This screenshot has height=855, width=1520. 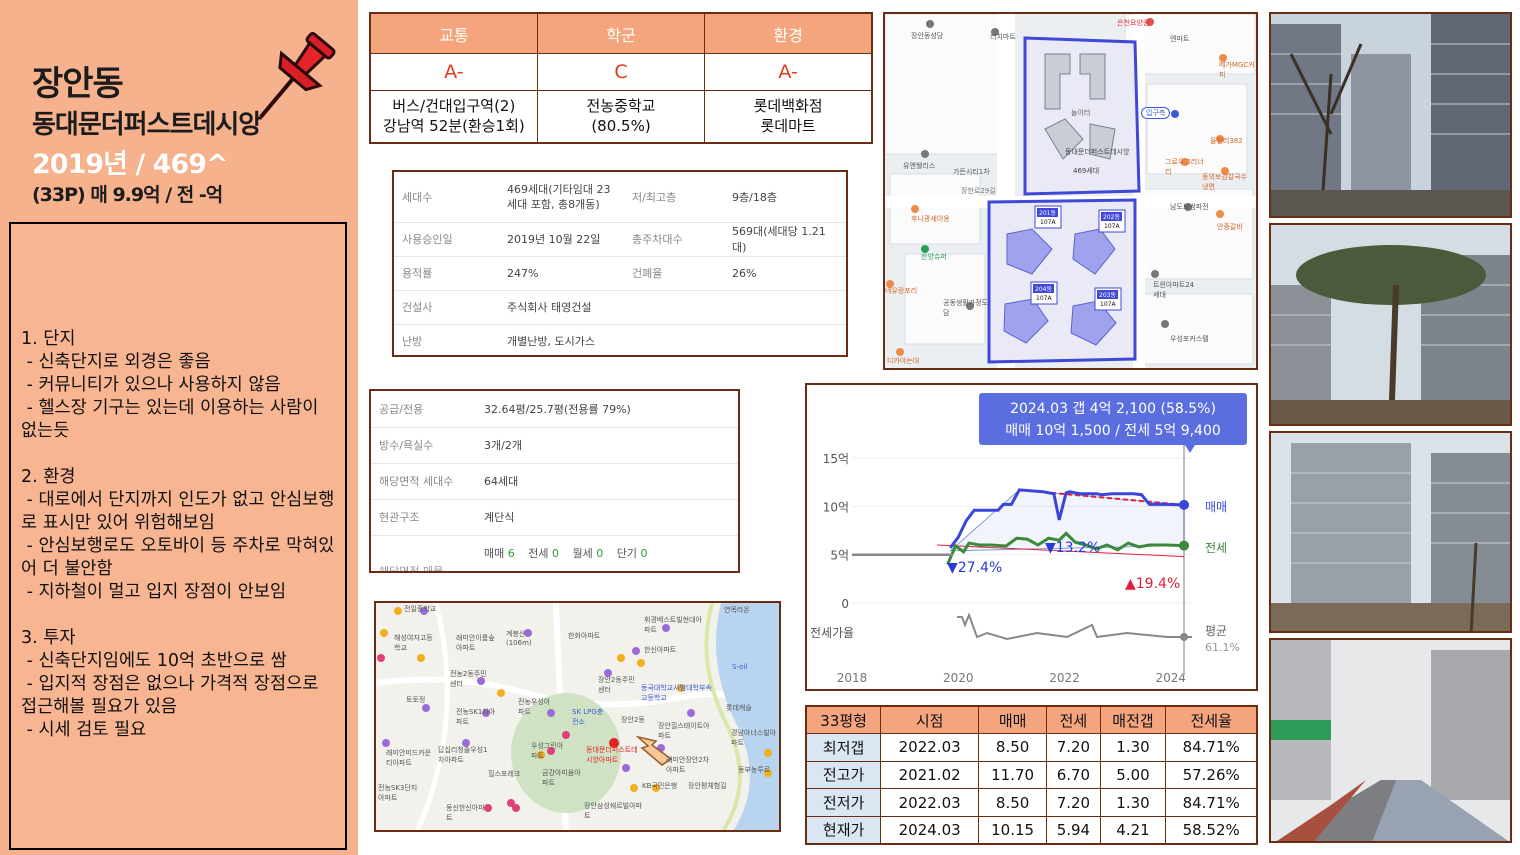 What do you see at coordinates (1390, 324) in the screenshot?
I see `apartment-photo` at bounding box center [1390, 324].